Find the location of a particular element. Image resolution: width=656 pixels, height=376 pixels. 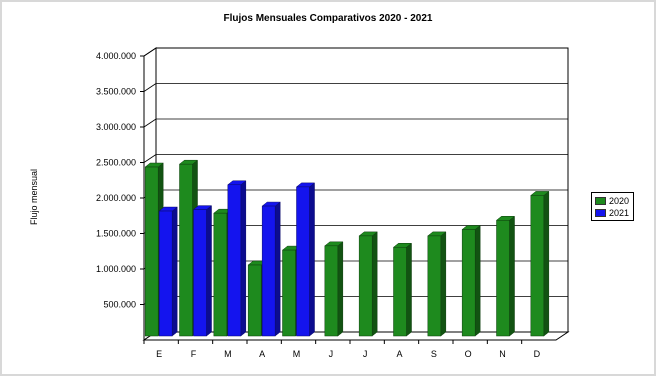

legend-swatch-2021 is located at coordinates (600, 213).